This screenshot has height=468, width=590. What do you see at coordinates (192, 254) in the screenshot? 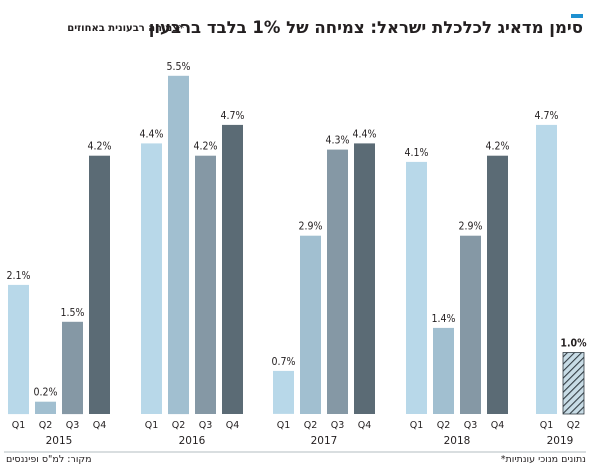
I see `year-group-2016: 4.4% Q1 5.5% Q2 4.2% Q3 4.7% Q4 2016` at bounding box center [192, 254].